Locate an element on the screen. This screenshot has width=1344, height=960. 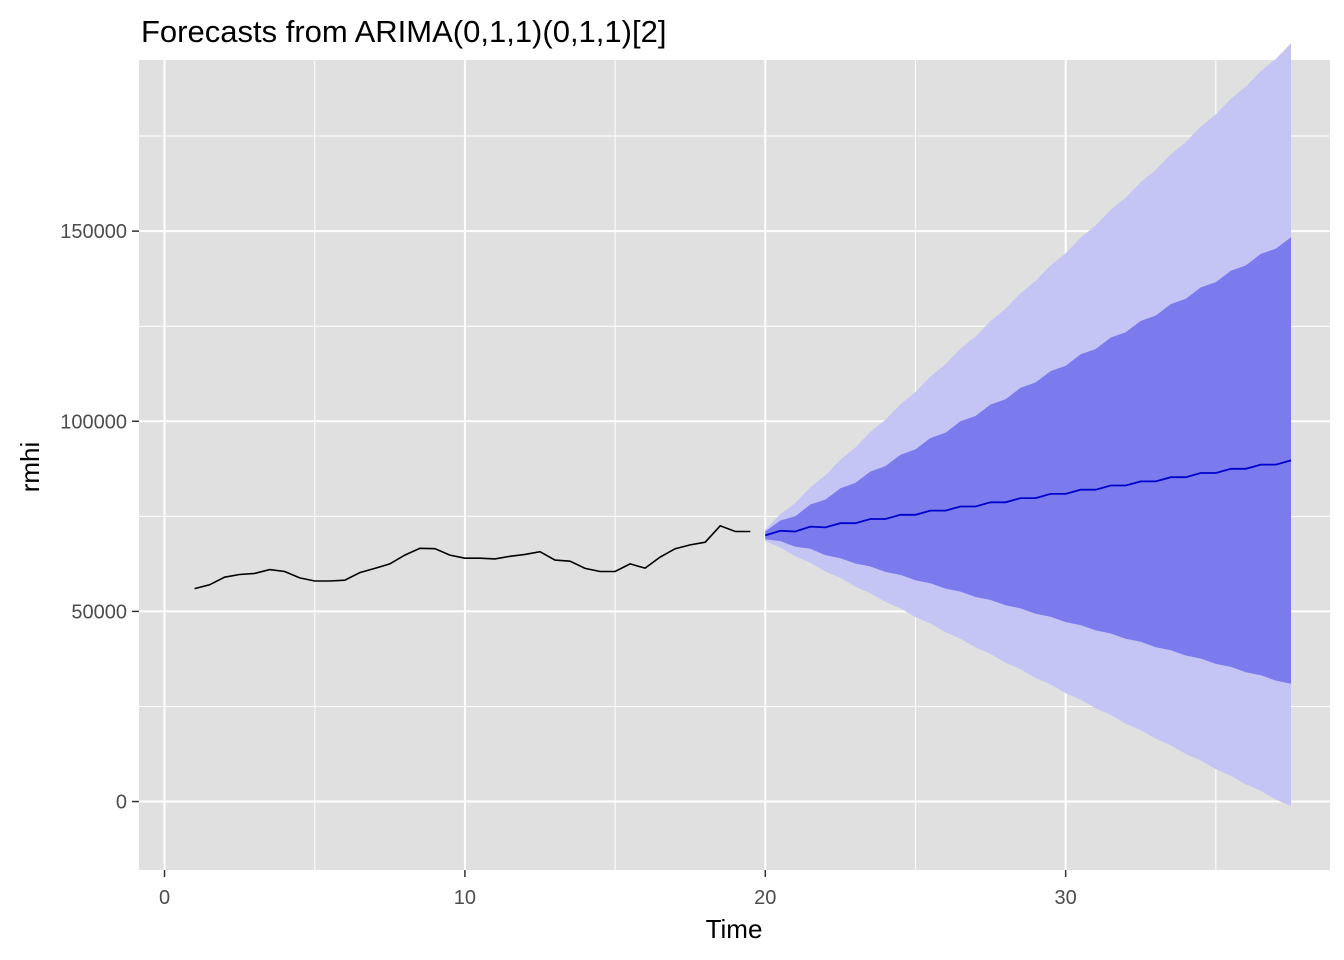
y-axis-title: rmhi is located at coordinates (30, 467).